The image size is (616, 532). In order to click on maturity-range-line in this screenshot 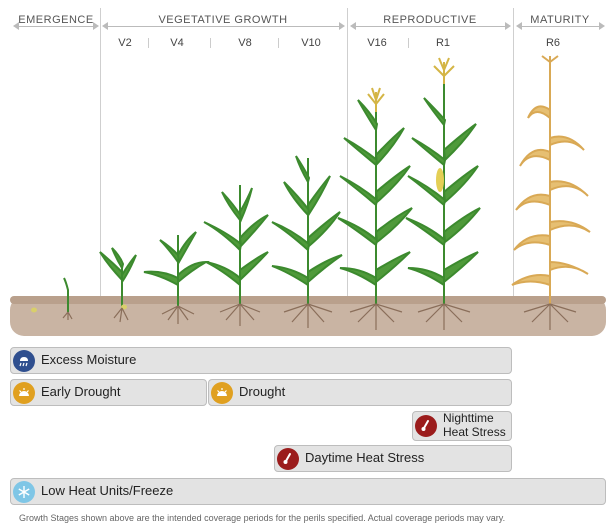, I will do `click(561, 26)`.